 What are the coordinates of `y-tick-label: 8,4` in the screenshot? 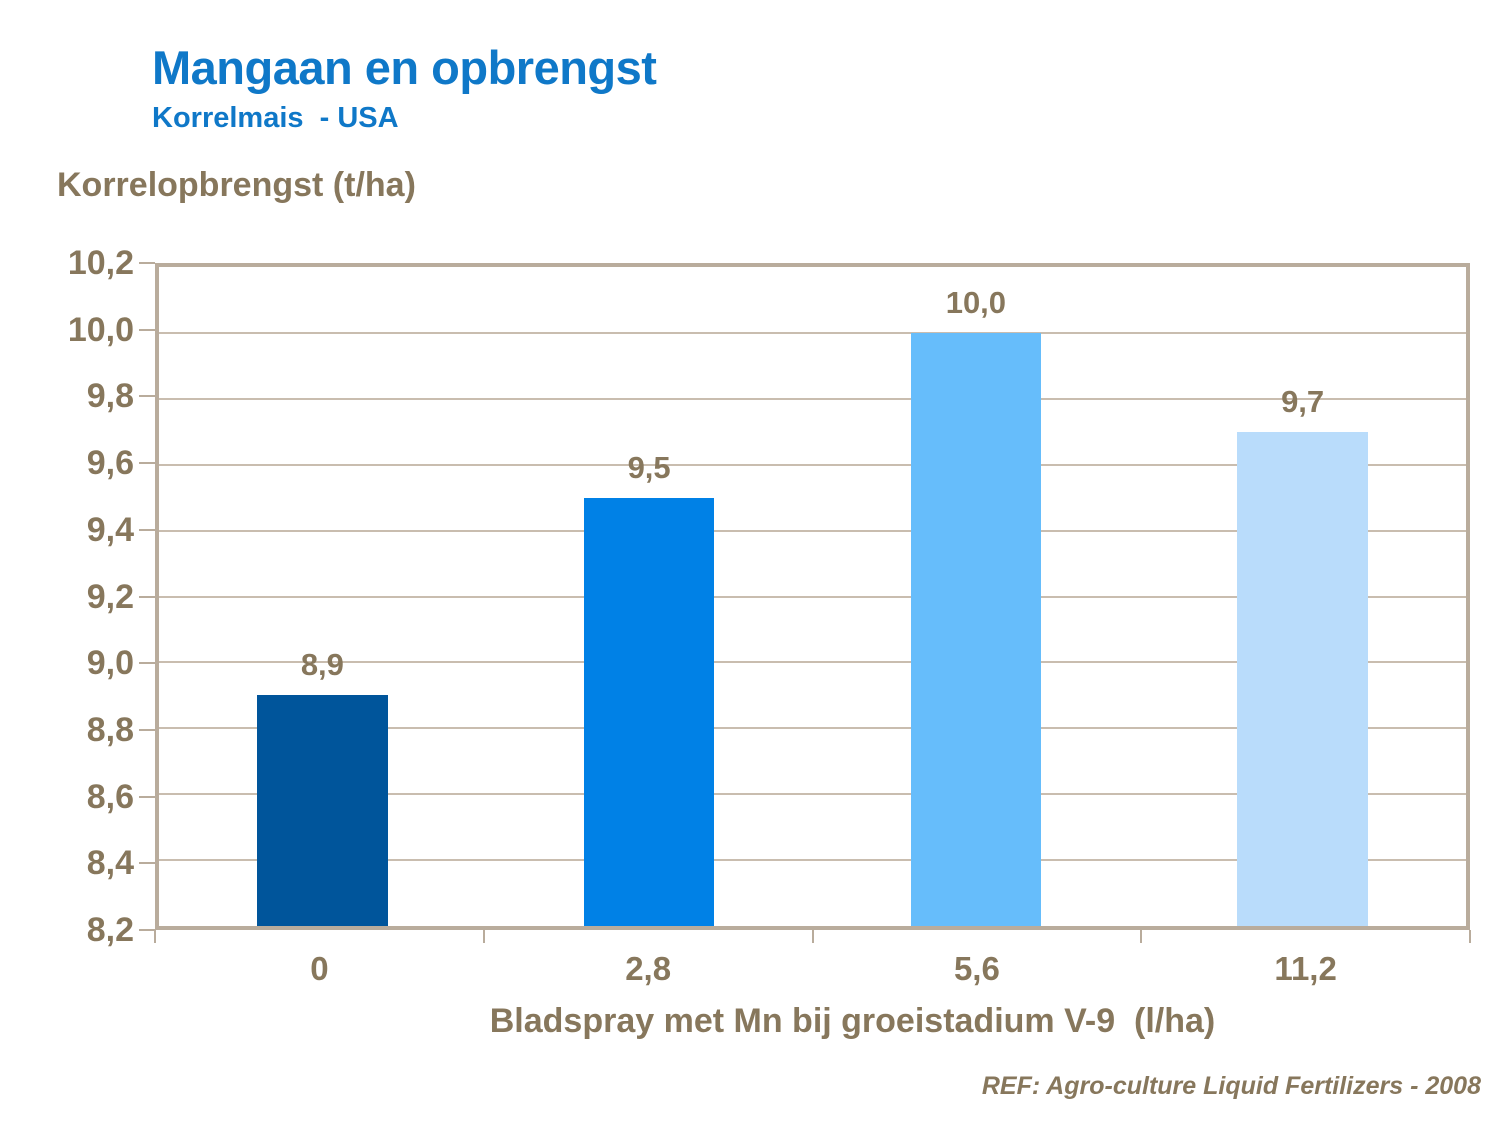 It's located at (110, 863).